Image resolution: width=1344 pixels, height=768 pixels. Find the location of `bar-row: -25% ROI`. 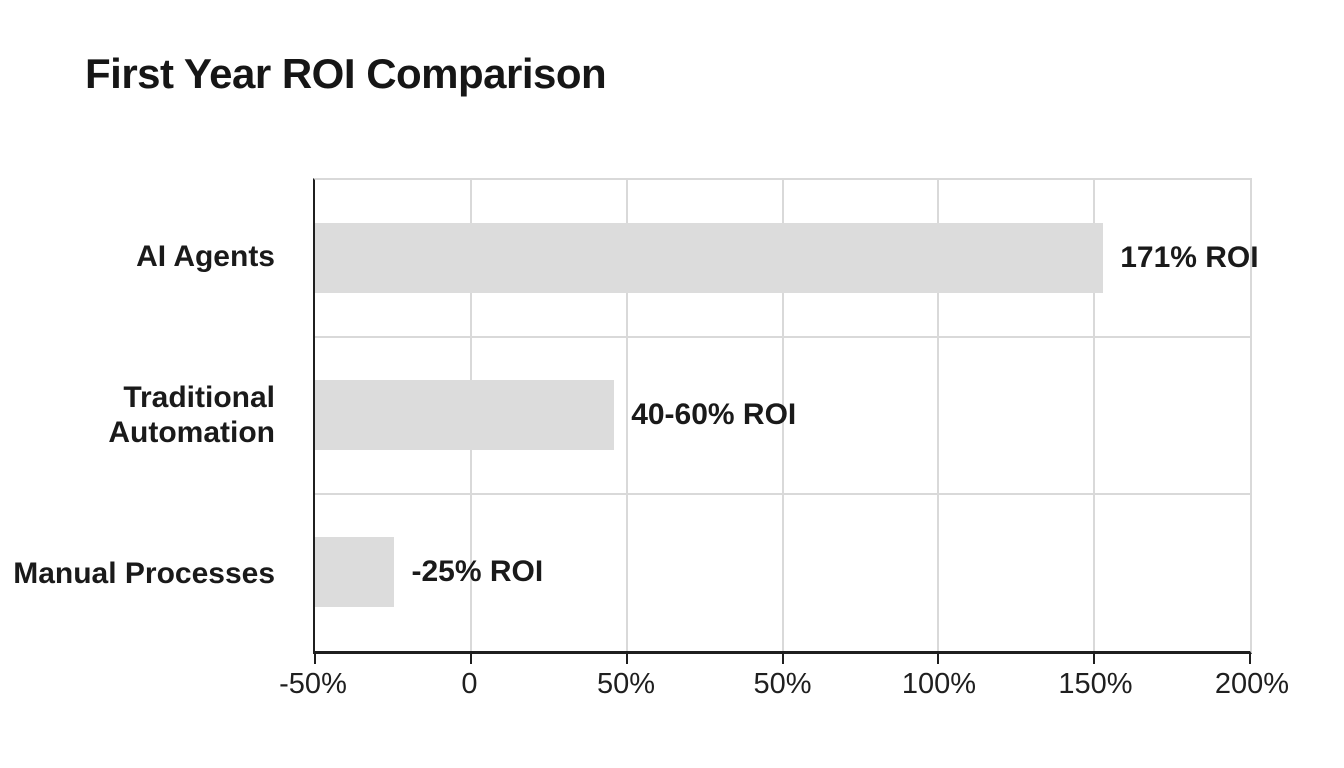

bar-row: -25% ROI is located at coordinates (782, 572).